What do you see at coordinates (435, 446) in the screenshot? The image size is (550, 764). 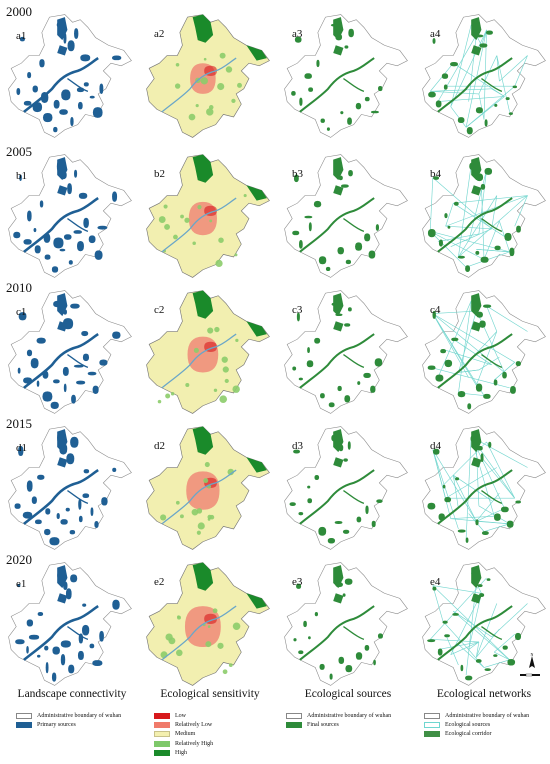 I see `panel-label: d4` at bounding box center [435, 446].